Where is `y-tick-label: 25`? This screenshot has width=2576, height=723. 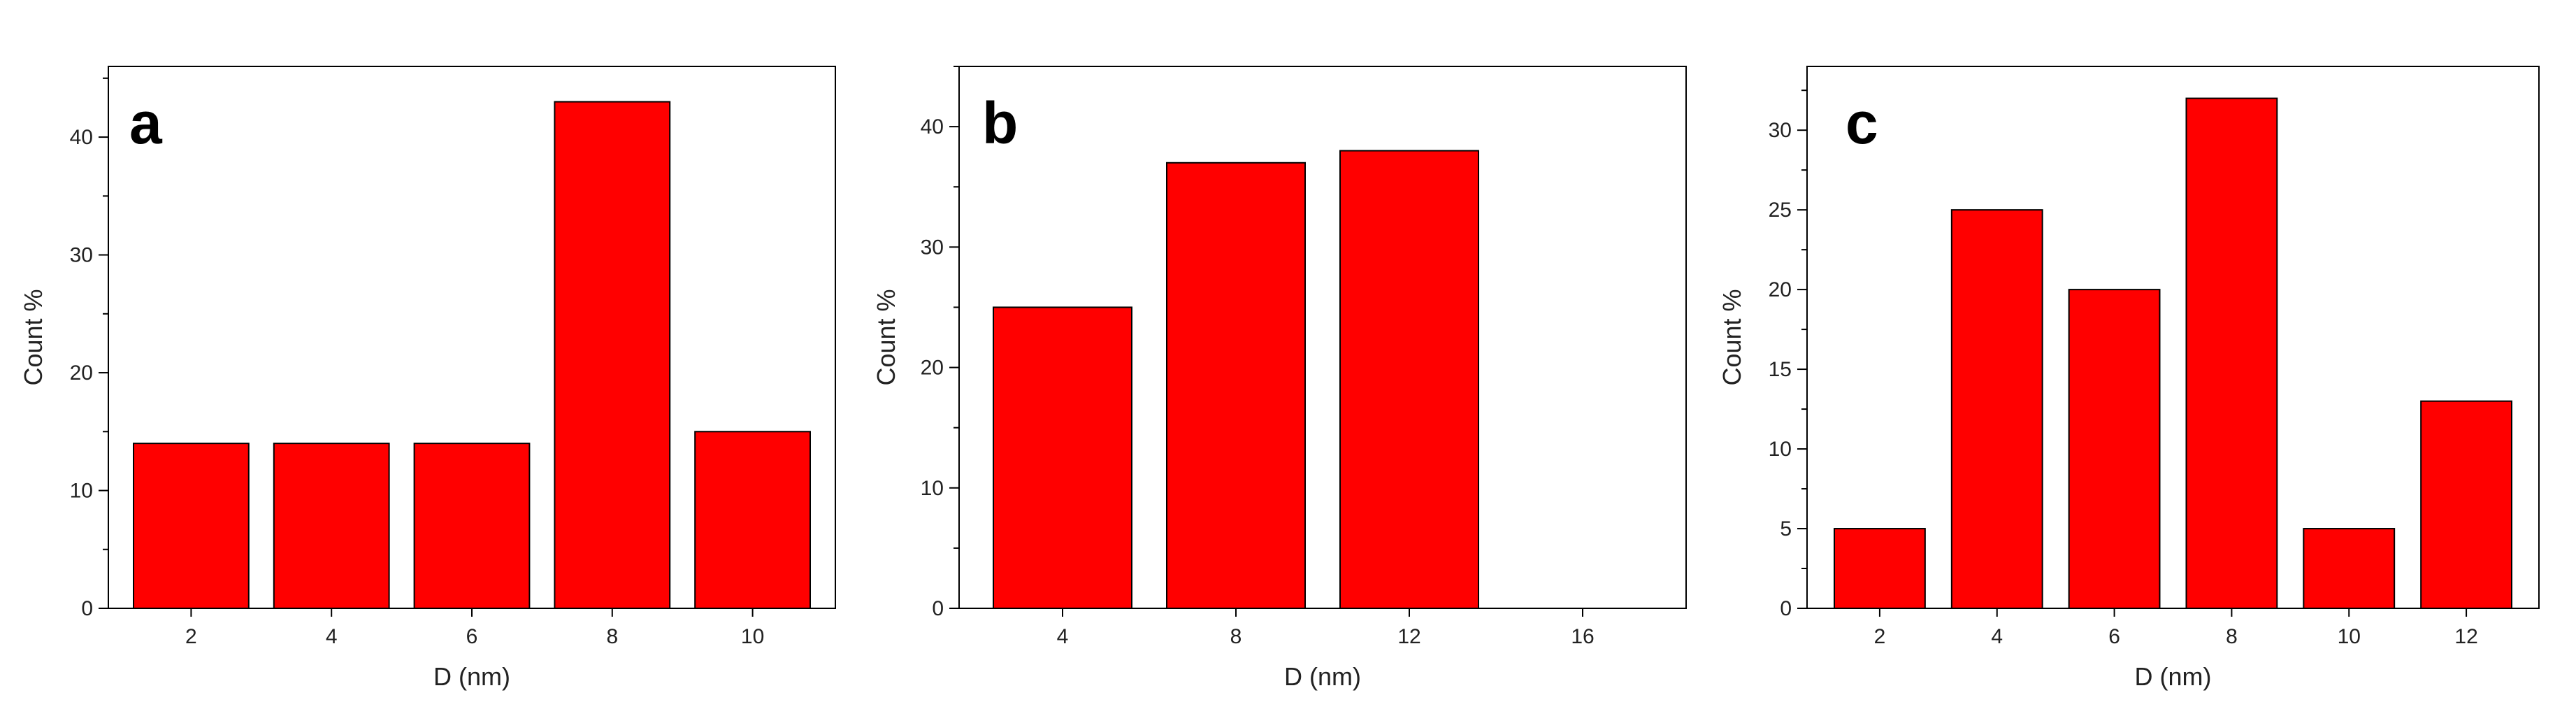
y-tick-label: 25 is located at coordinates (1780, 211).